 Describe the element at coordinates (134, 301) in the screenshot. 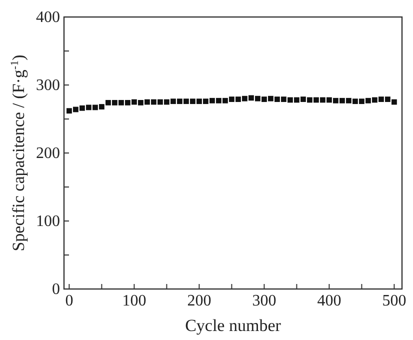

I see `x-tick-label: 100` at that location.